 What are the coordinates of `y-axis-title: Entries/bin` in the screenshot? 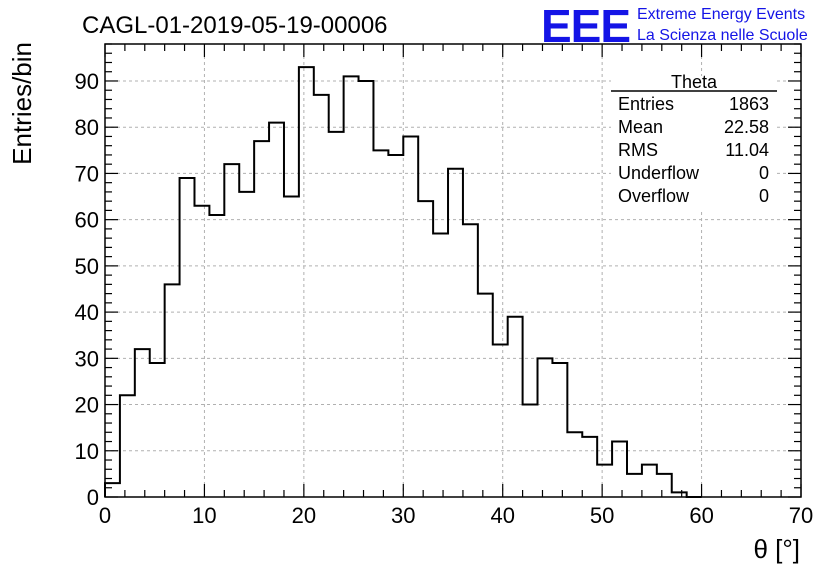 It's located at (22, 103).